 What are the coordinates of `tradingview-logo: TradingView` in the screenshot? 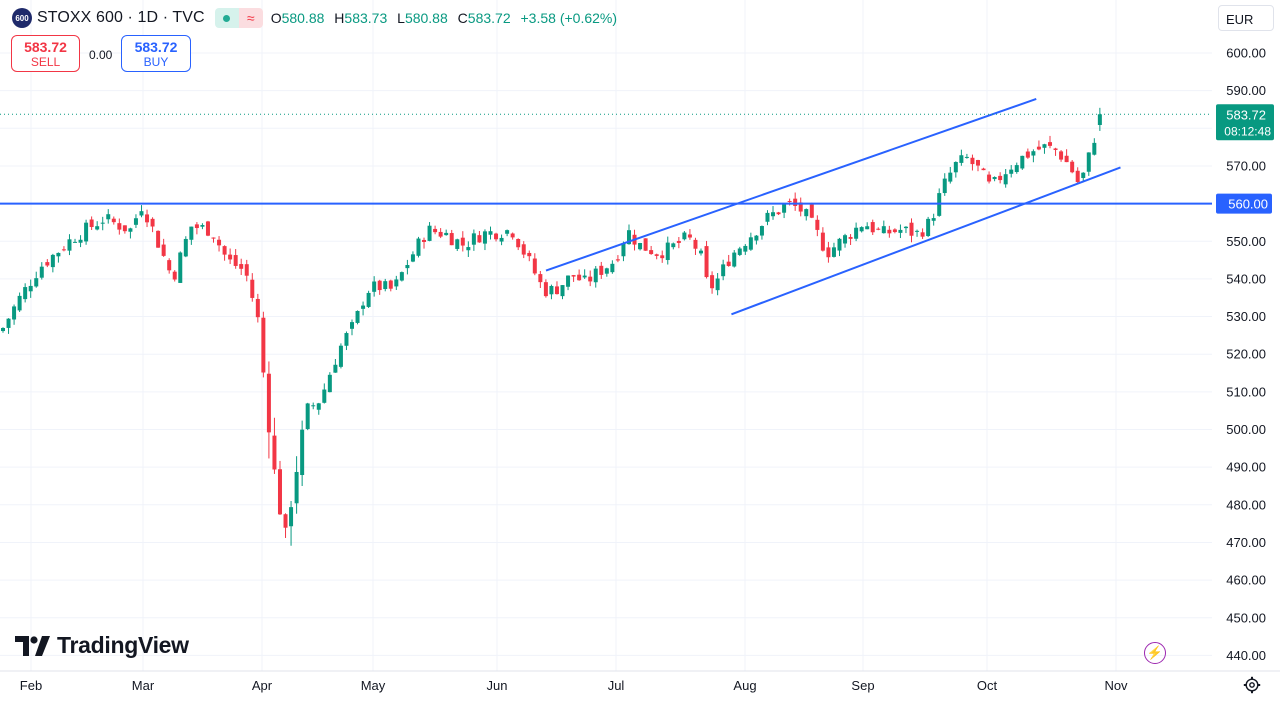 It's located at (102, 645).